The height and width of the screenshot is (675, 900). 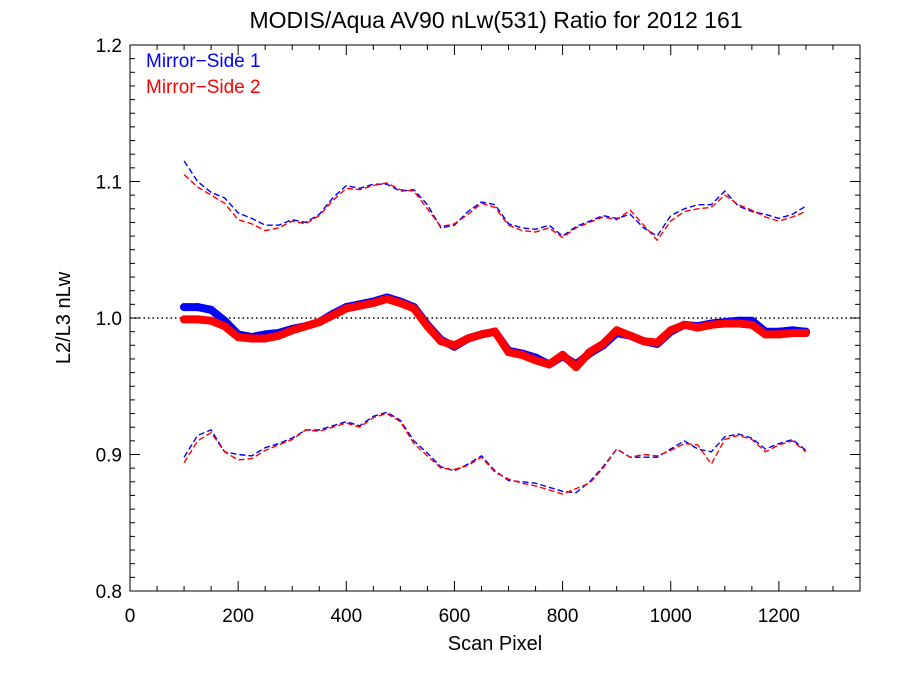 I want to click on x-tick-label: 1200, so click(x=779, y=616).